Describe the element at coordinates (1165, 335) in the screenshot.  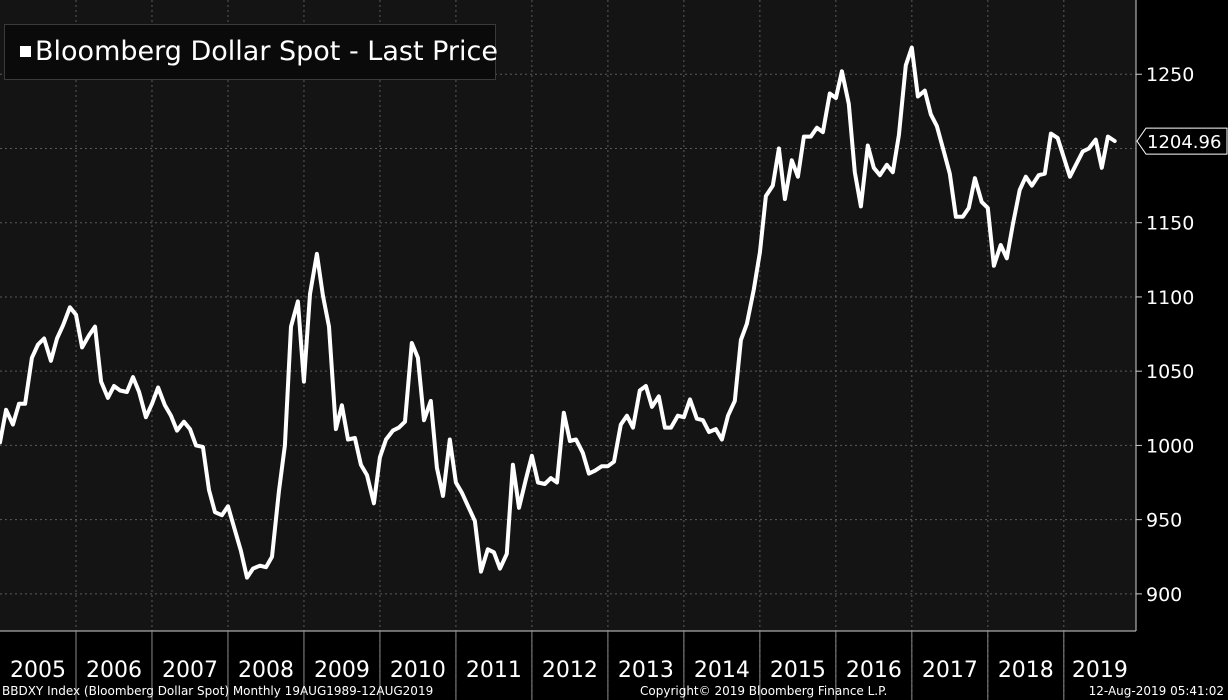
I see `y-axis-ticks: 900 950 1000 1050 1100 1150 1250` at that location.